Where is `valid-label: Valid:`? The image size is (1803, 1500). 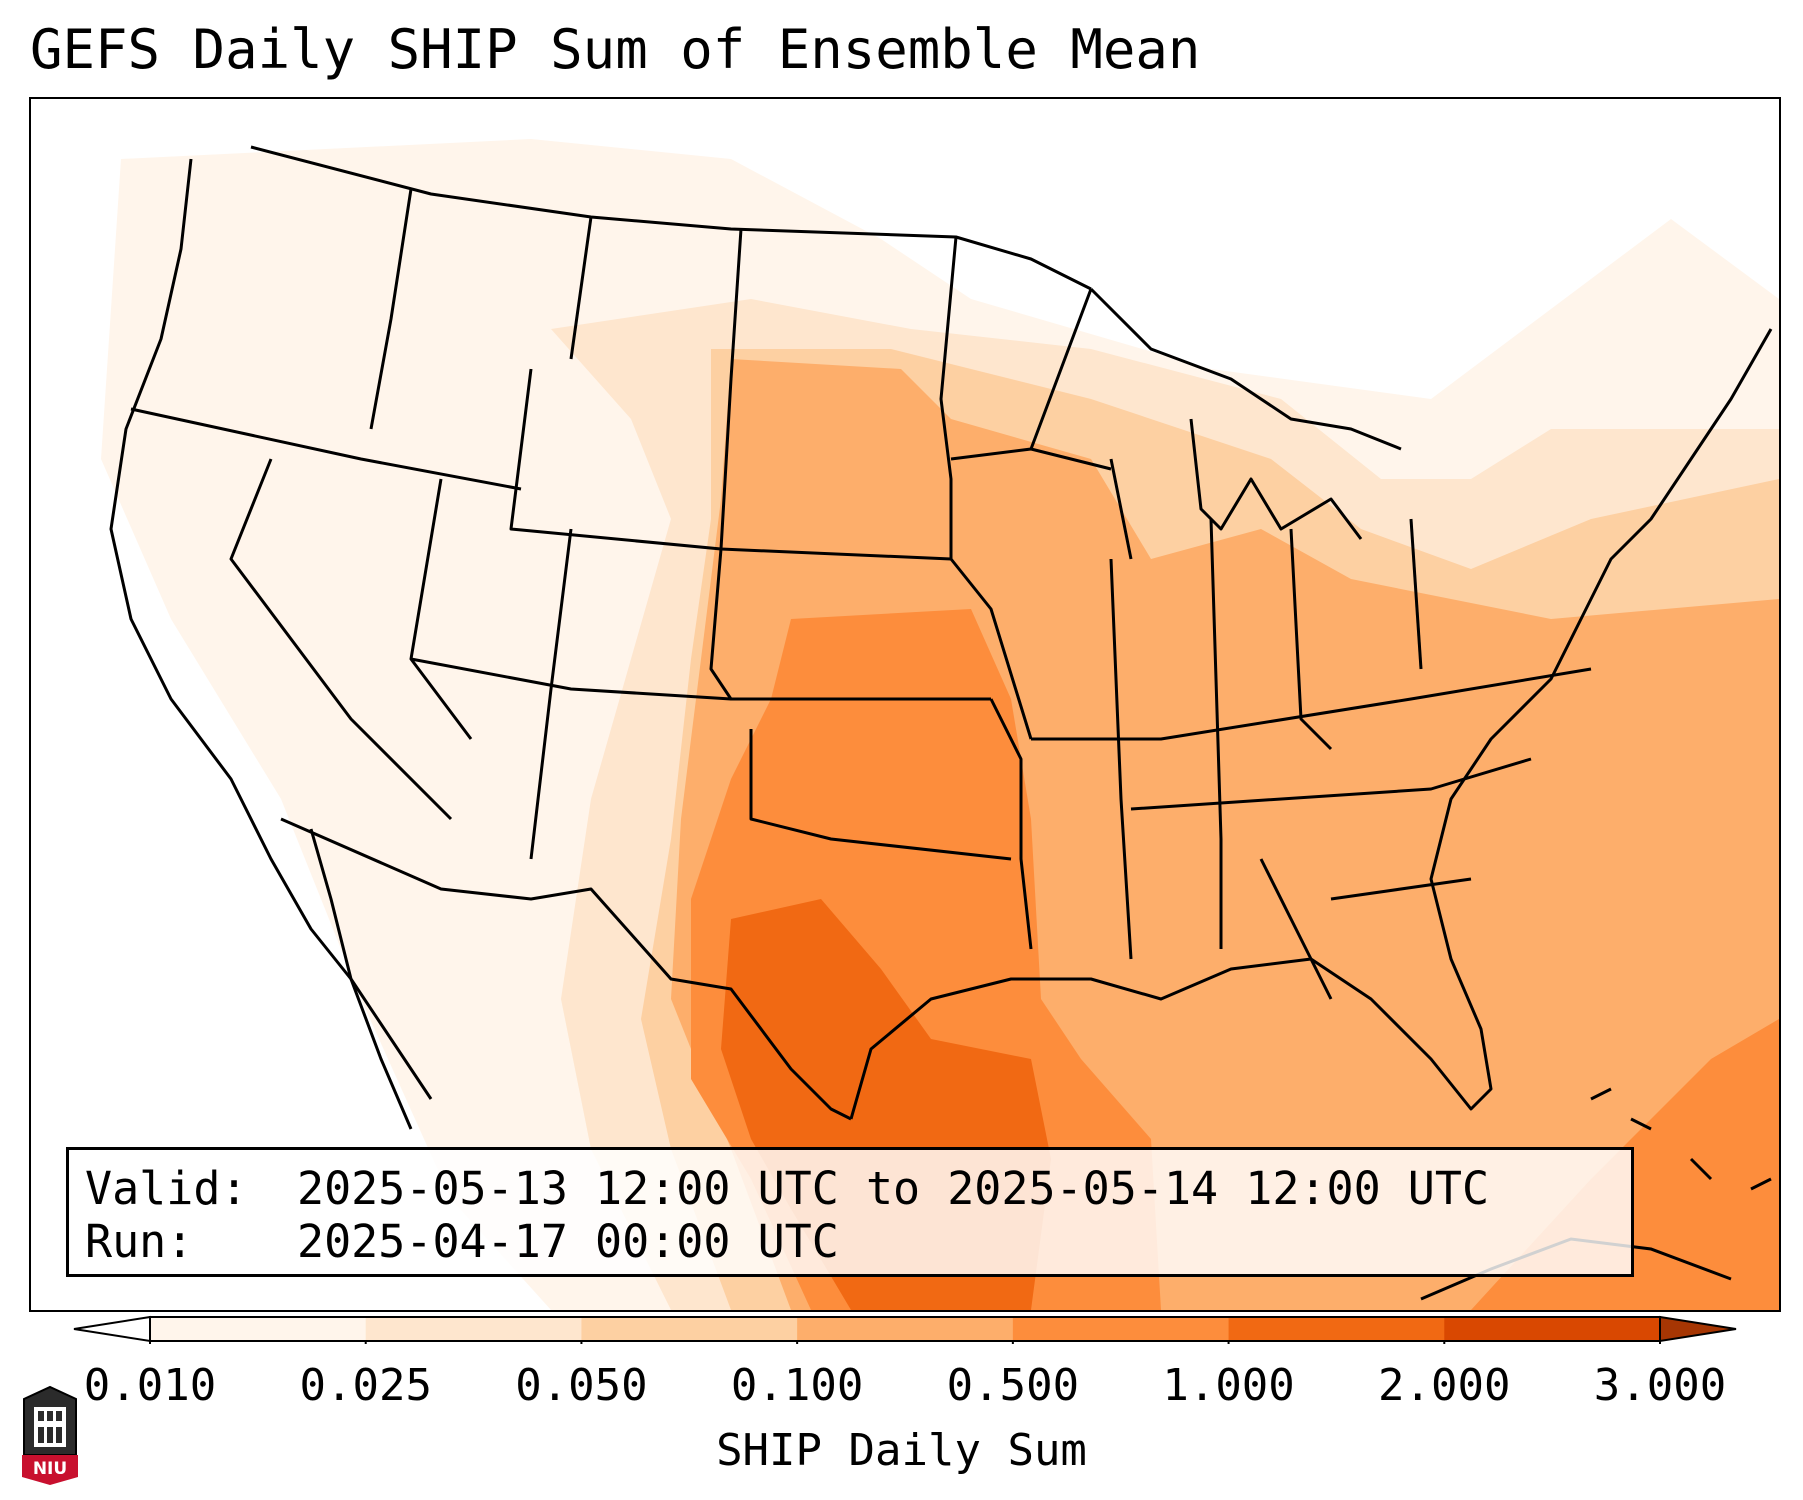
valid-label: Valid: is located at coordinates (166, 1188).